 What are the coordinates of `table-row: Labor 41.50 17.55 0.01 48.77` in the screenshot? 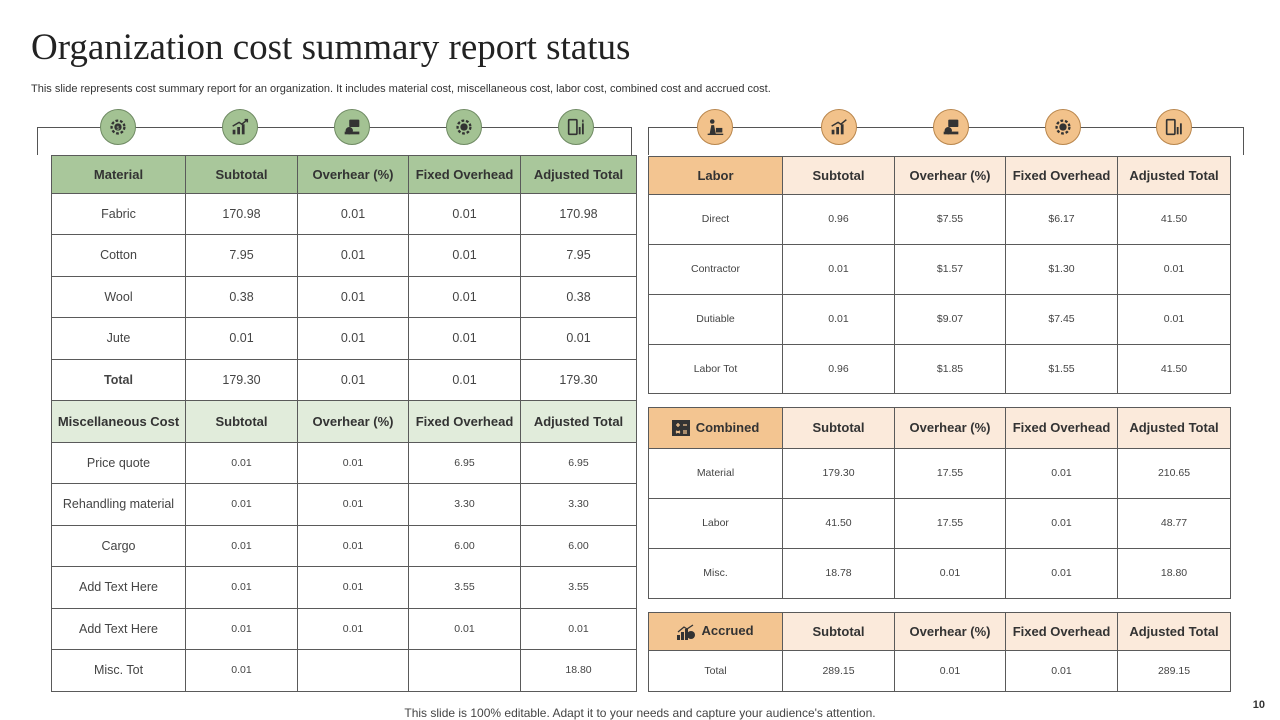 It's located at (939, 523).